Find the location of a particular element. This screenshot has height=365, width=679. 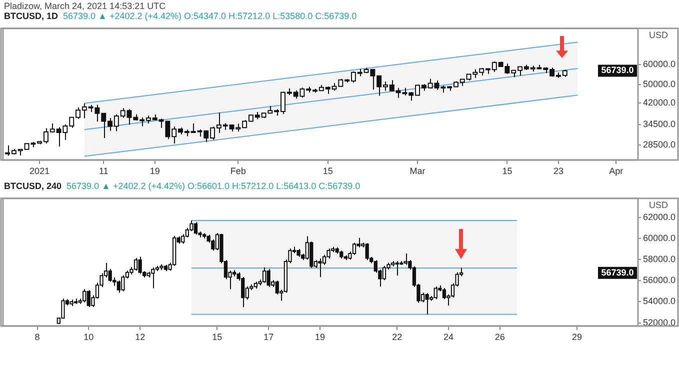

chart-title: BTCUSD, 240 is located at coordinates (33, 186).